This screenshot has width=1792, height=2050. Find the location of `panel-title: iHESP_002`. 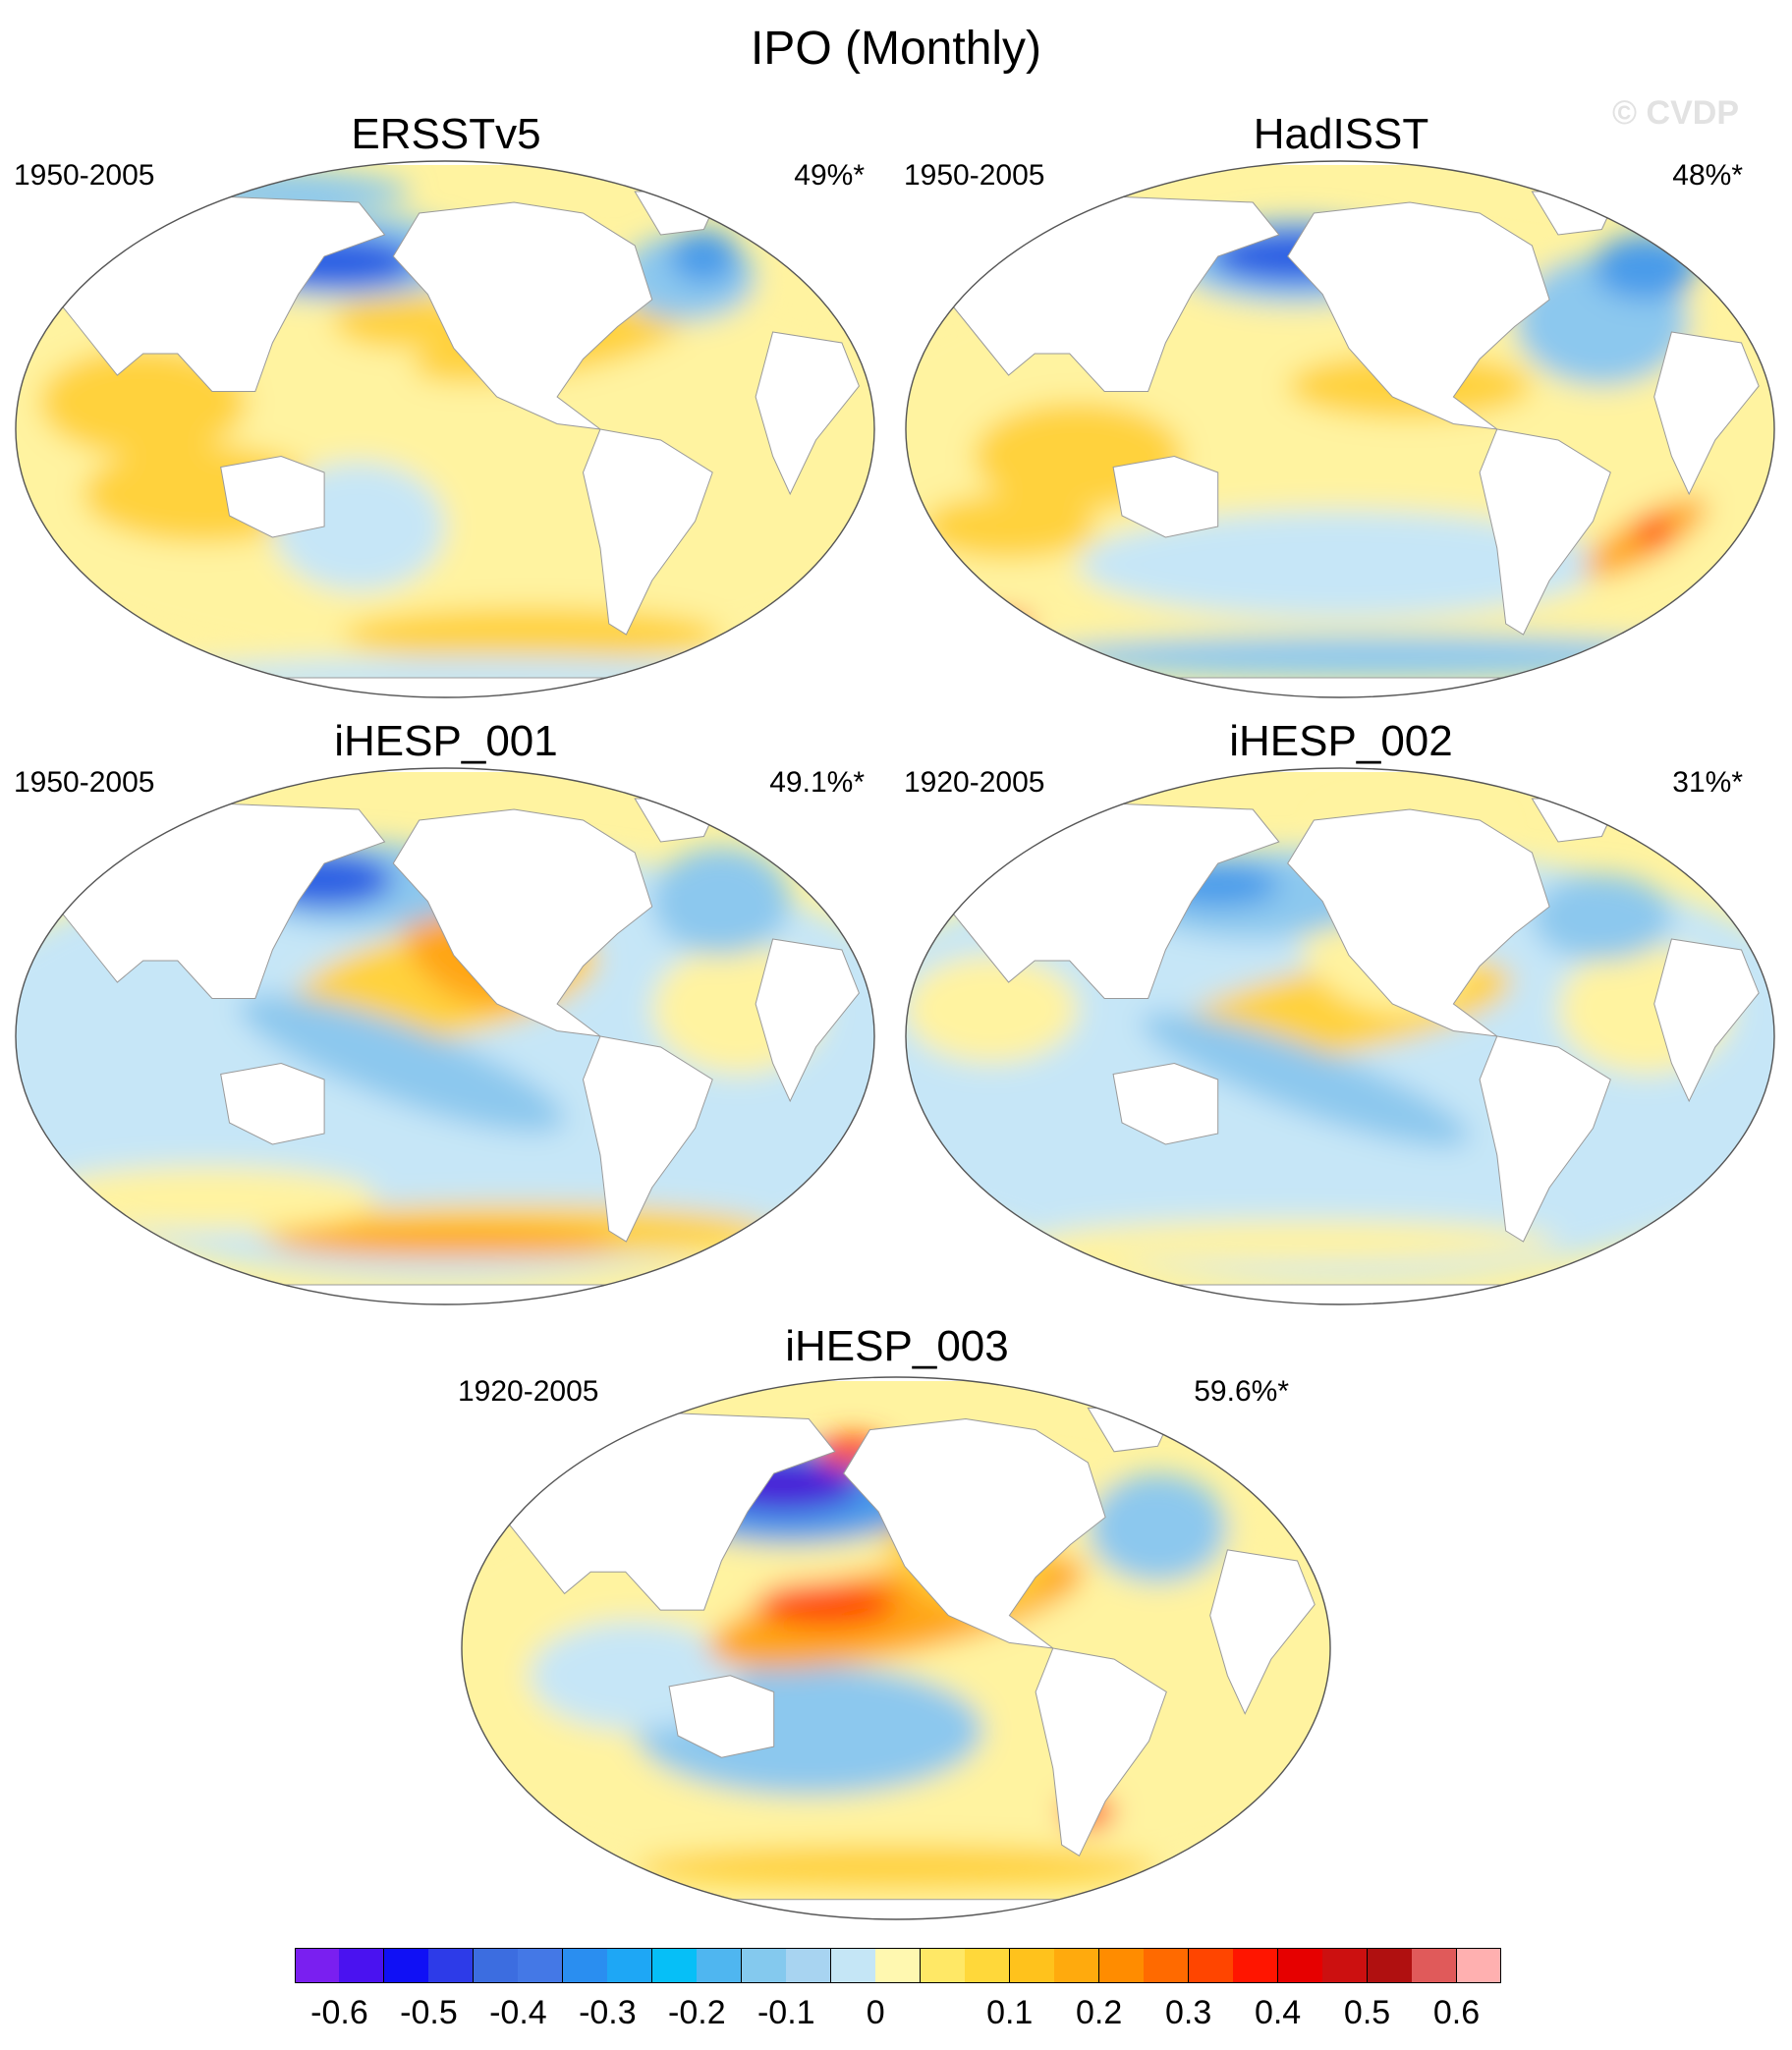

panel-title: iHESP_002 is located at coordinates (1341, 741).